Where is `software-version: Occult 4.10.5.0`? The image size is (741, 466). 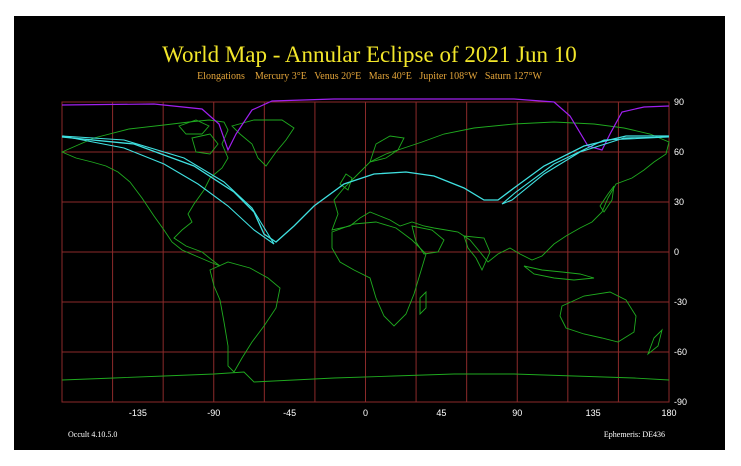
software-version: Occult 4.10.5.0 is located at coordinates (93, 434).